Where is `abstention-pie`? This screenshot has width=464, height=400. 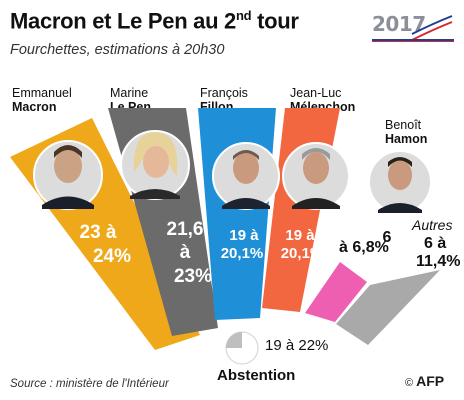
abstention-pie is located at coordinates (242, 348).